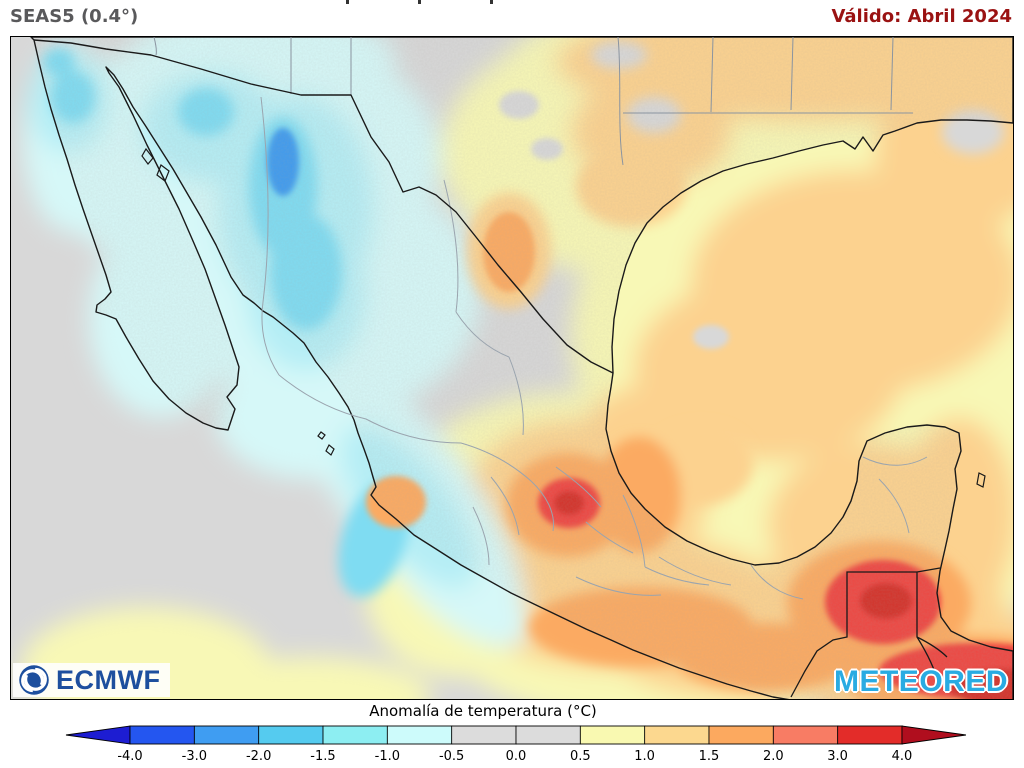 The width and height of the screenshot is (1024, 768). I want to click on colorbar-tick-label: 0.5, so click(580, 756).